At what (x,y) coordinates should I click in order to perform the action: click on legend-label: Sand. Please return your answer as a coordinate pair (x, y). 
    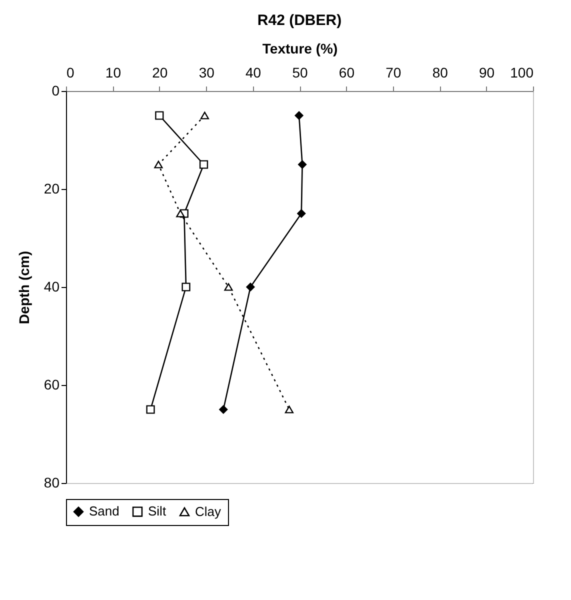
    Looking at the image, I should click on (104, 511).